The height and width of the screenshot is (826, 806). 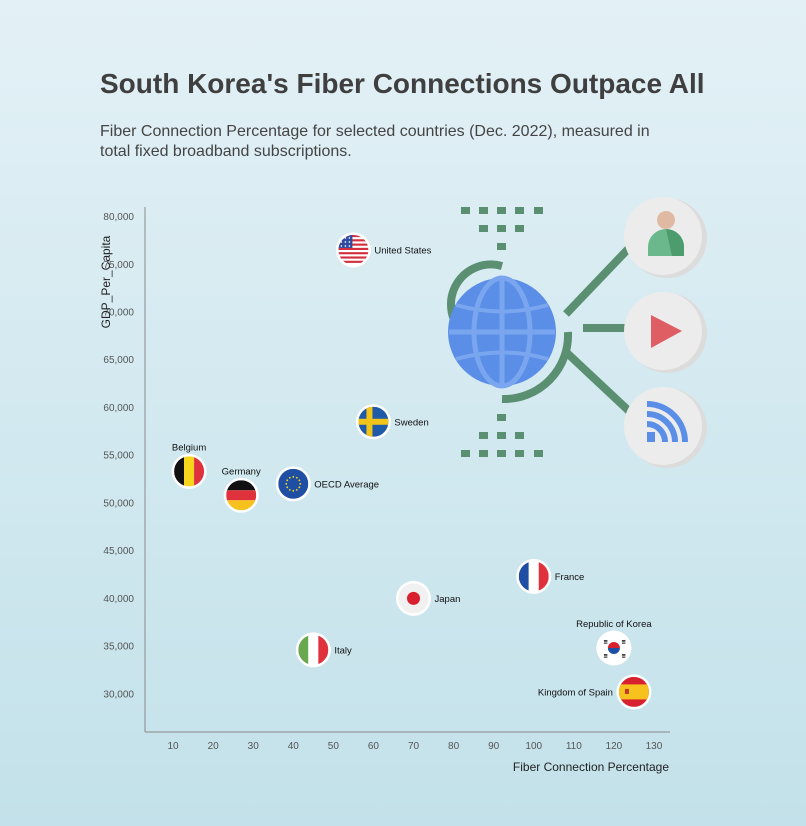 I want to click on france-flag, so click(x=533, y=576).